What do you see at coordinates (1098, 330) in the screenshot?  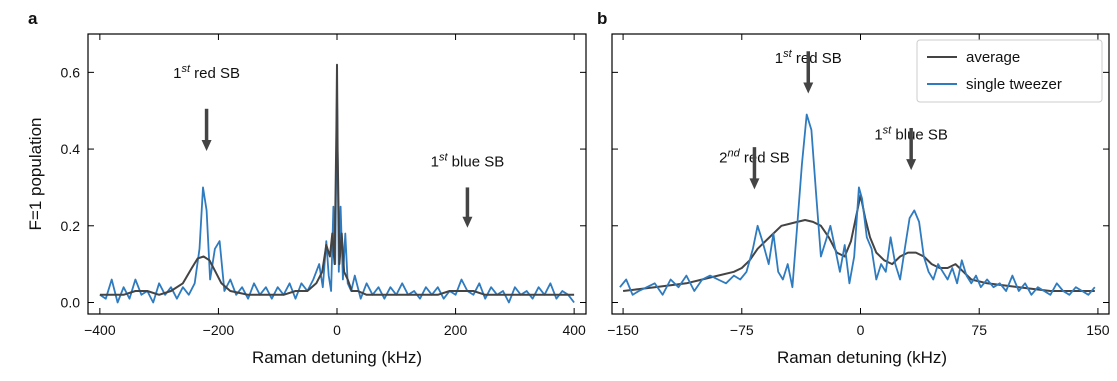 I see `x-tick-label: 150` at bounding box center [1098, 330].